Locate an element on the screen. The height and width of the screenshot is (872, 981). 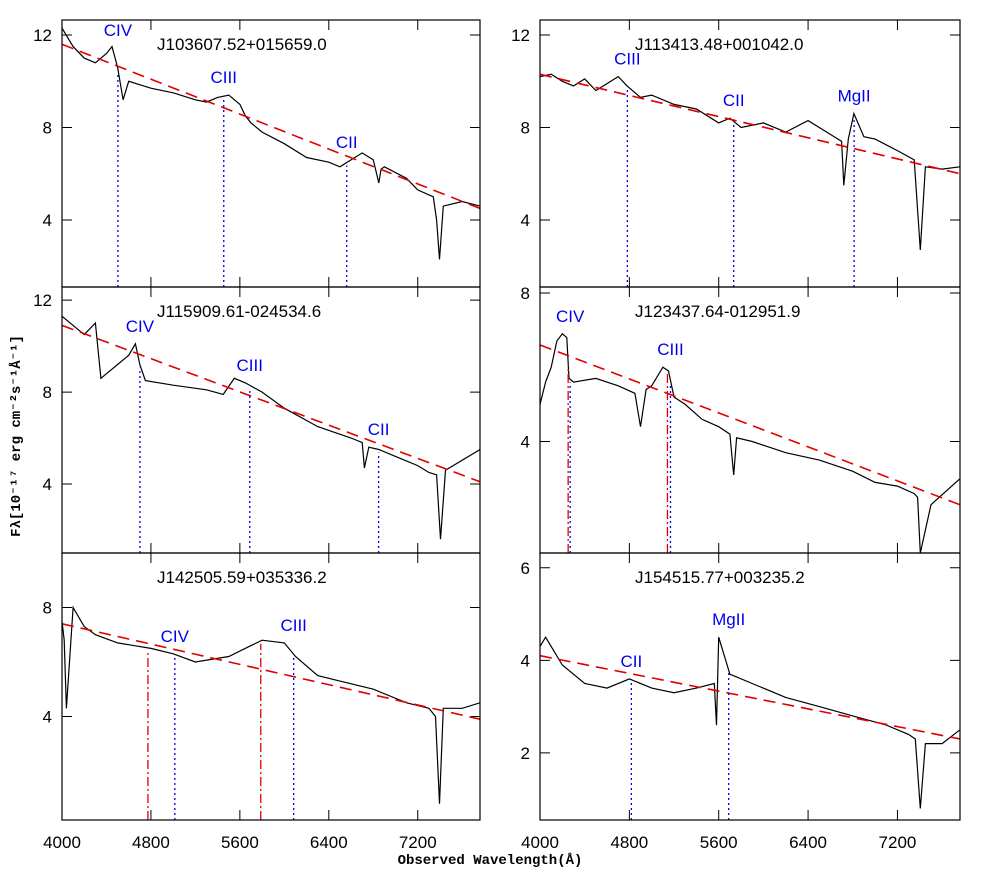
panel: 4 8 12 CIV CIII CII J103607.52+015659.0 is located at coordinates (257, 153).